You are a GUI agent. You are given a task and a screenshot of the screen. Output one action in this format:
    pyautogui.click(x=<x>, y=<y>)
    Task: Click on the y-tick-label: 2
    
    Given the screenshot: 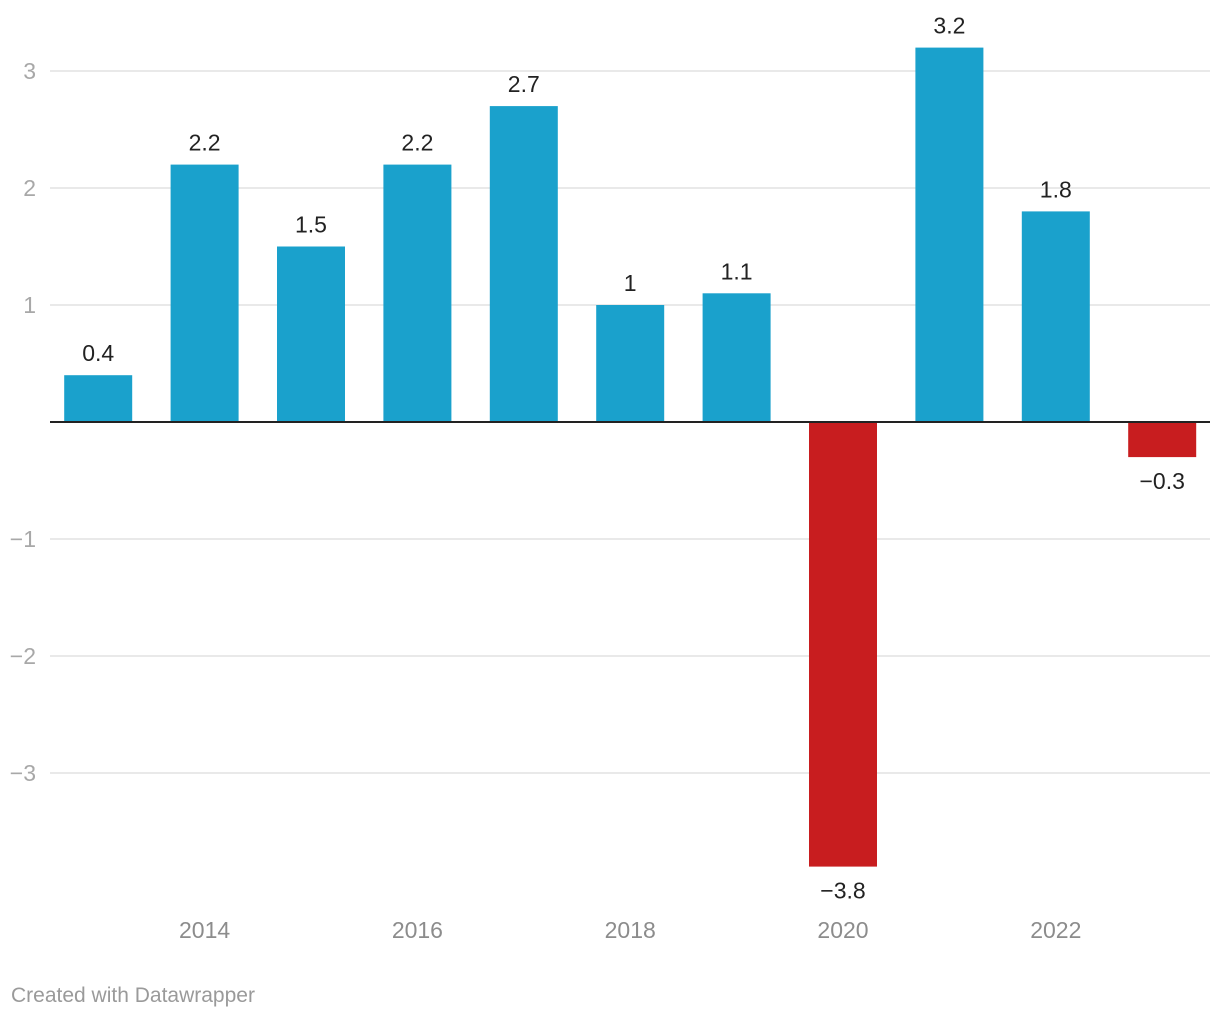 What is the action you would take?
    pyautogui.click(x=29, y=188)
    